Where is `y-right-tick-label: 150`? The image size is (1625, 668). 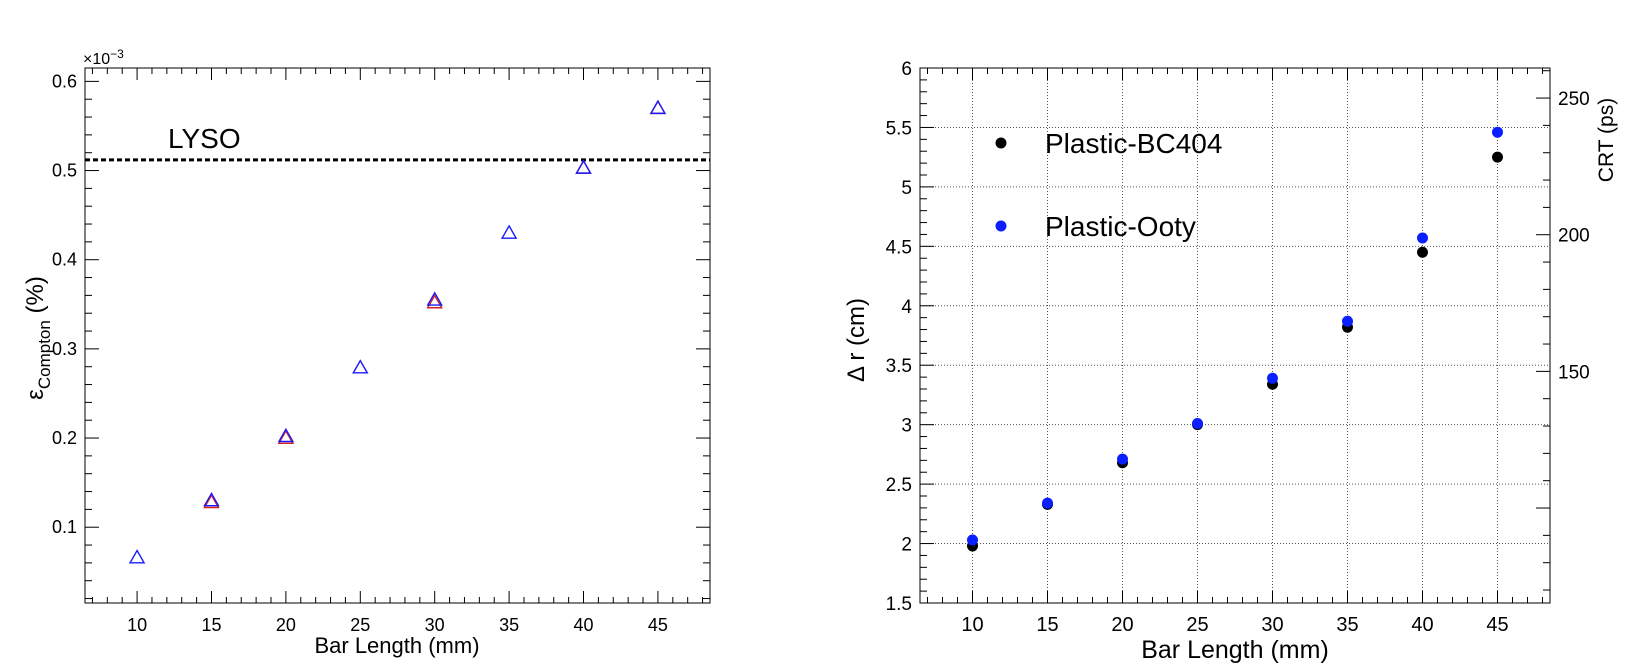 y-right-tick-label: 150 is located at coordinates (1574, 372).